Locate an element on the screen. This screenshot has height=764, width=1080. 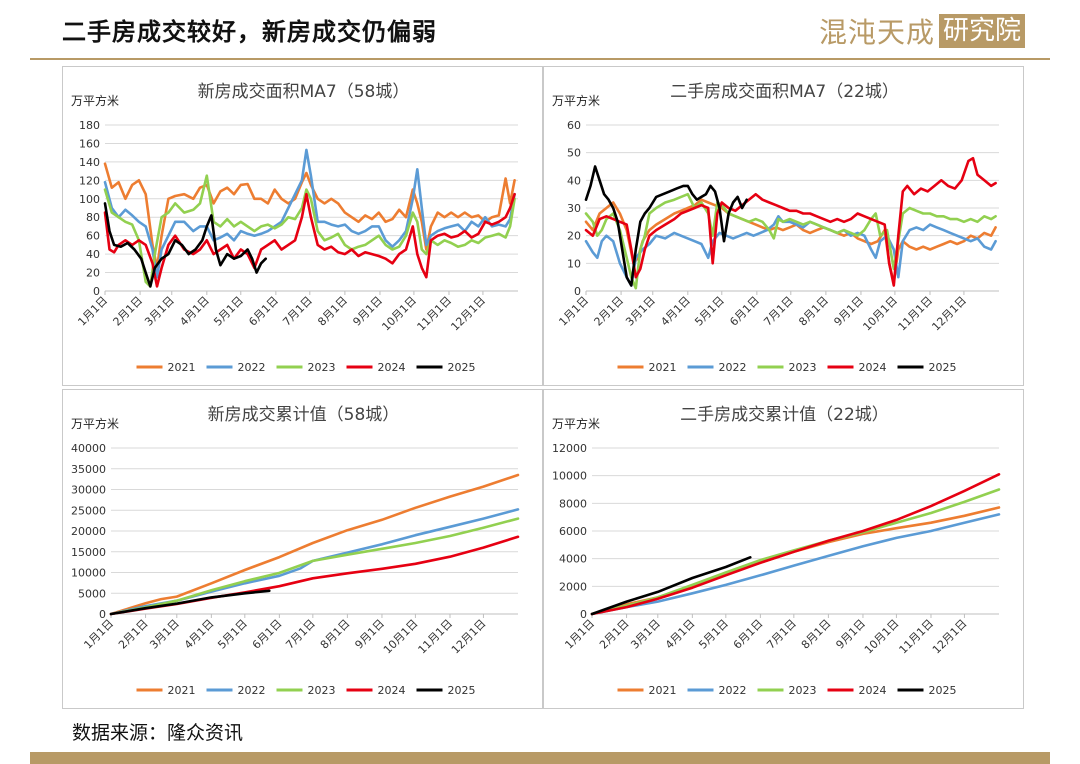
chart-title: 新房成交累计值（58城） is located at coordinates (304, 415).